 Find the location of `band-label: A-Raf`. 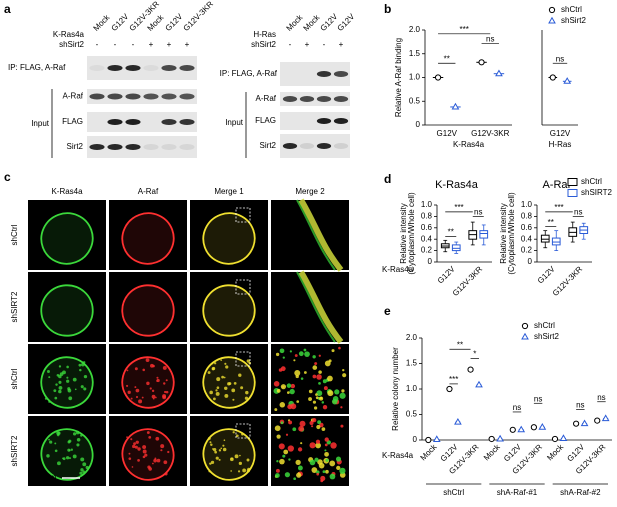

band-label: A-Raf is located at coordinates (73, 96).